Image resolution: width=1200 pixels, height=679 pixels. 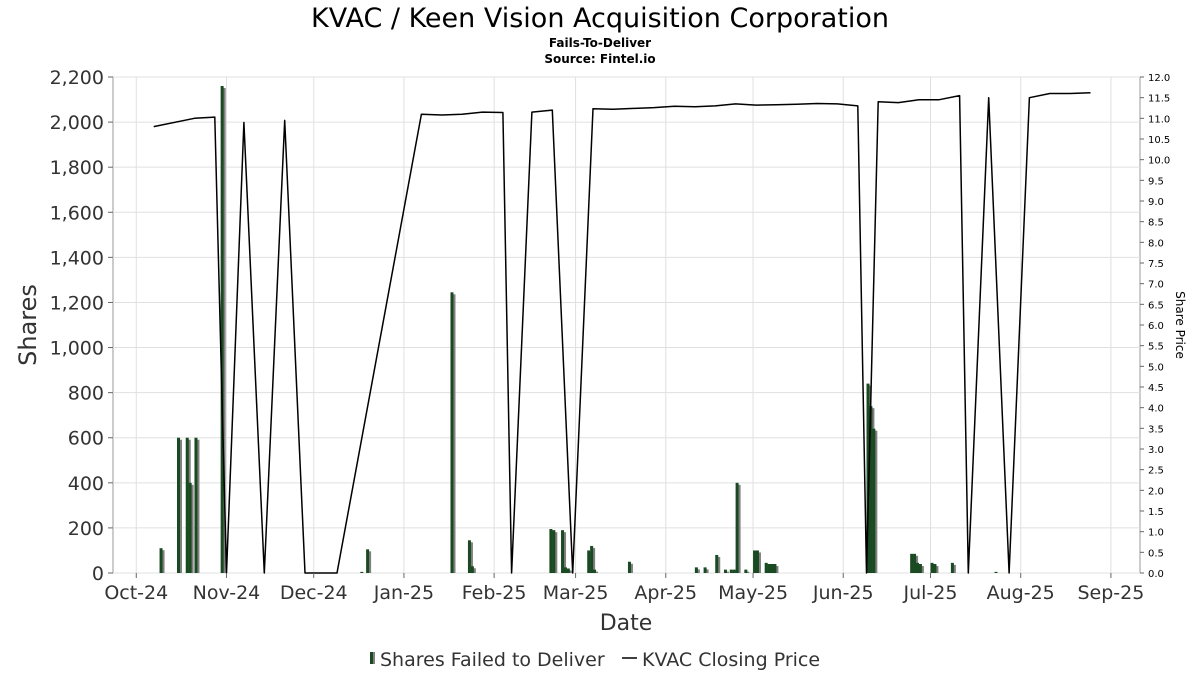 I want to click on x-tick-label: Apr-25, so click(x=665, y=593).